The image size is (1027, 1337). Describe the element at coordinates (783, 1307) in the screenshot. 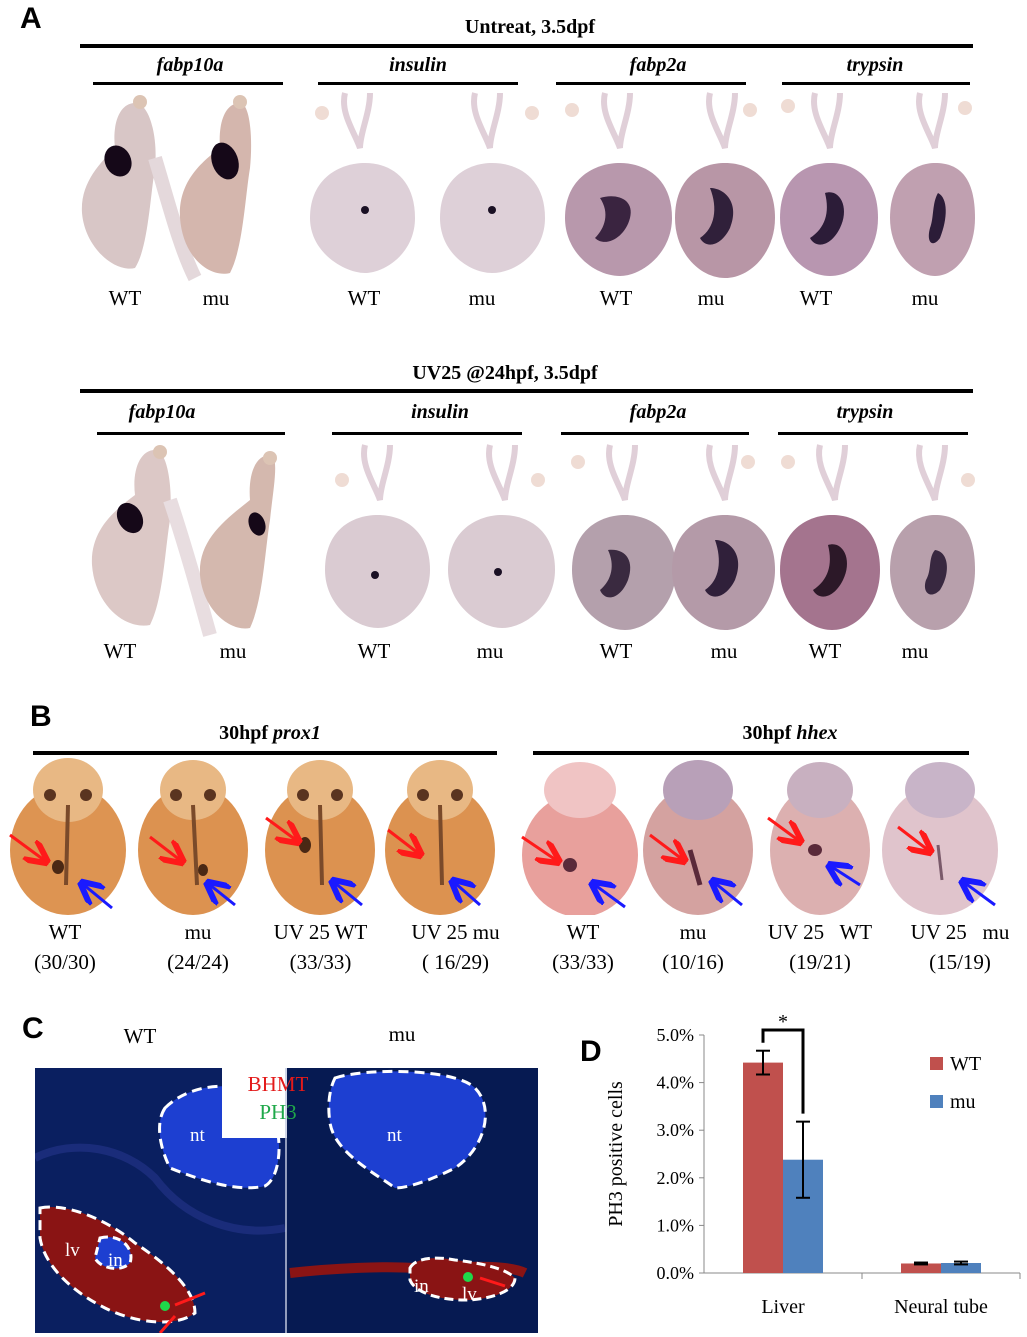

I see `x-tick-label: Liver` at that location.